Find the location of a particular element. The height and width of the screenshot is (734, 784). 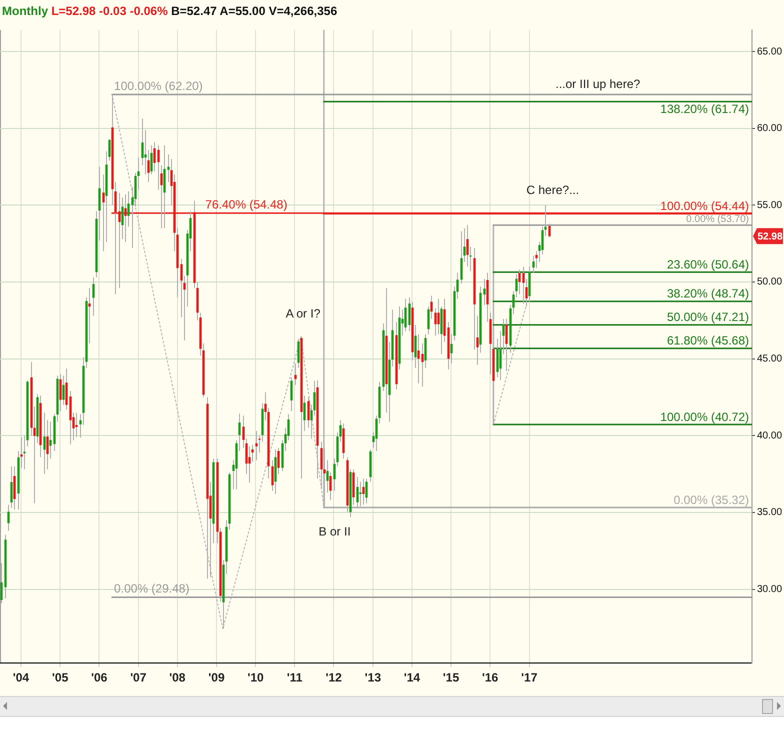

series-label: 0.00% (53.70) is located at coordinates (717, 219).